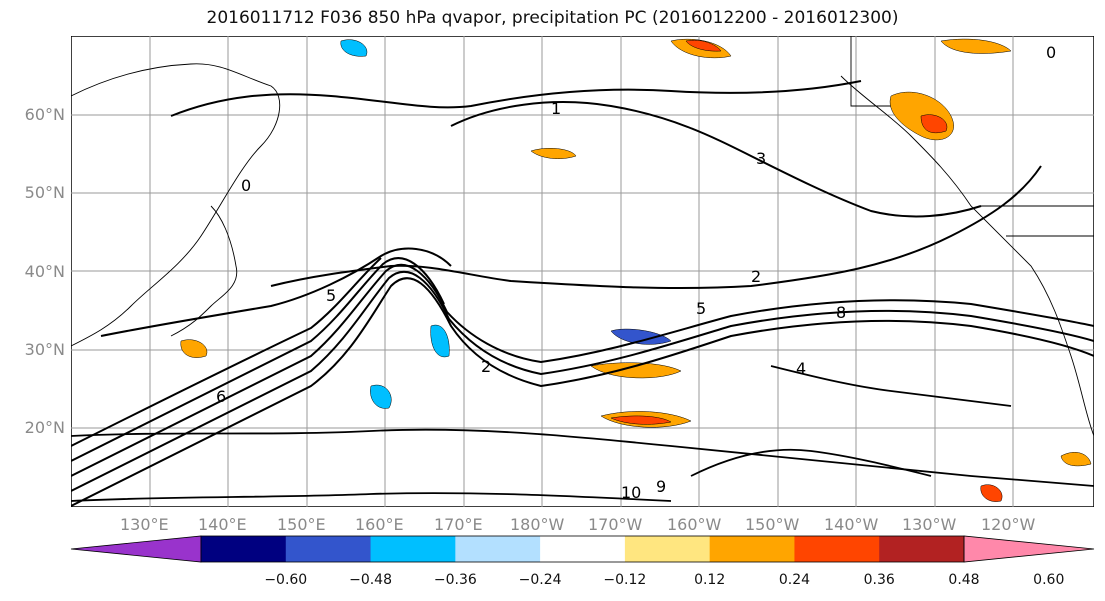  I want to click on lon-label: 130°E, so click(144, 524).